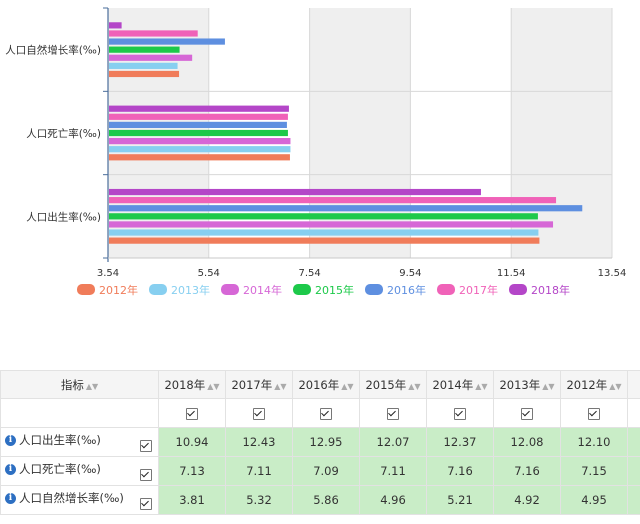  Describe the element at coordinates (386, 384) in the screenshot. I see `year-label: 2015年` at that location.